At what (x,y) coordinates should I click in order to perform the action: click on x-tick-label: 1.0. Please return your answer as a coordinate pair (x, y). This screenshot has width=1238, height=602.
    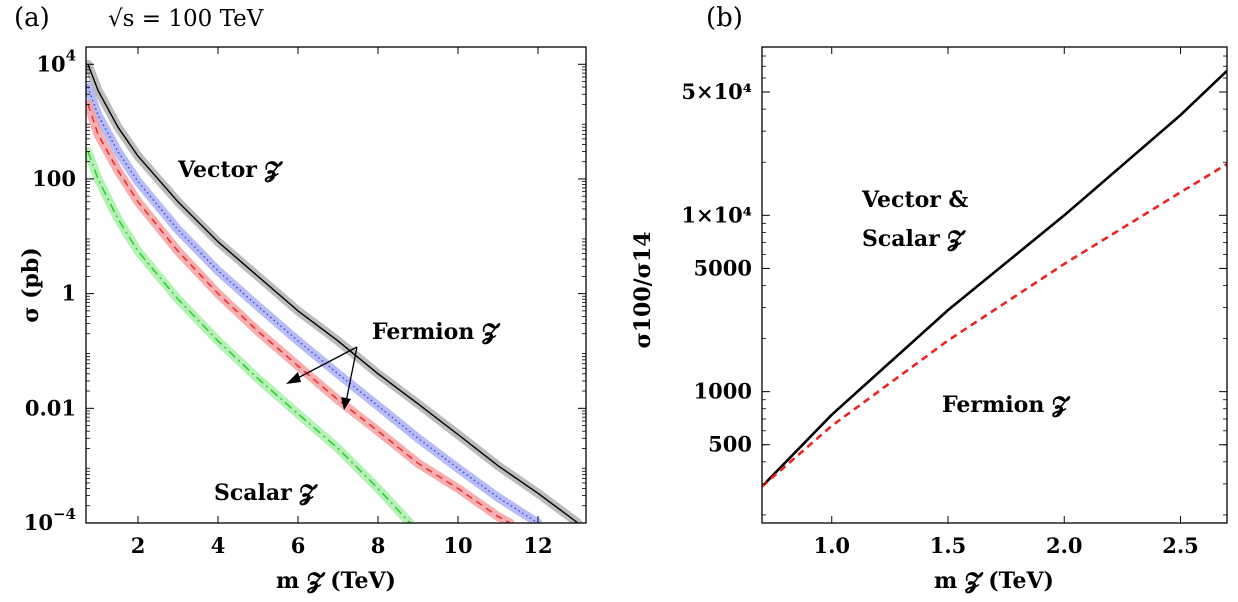
    Looking at the image, I should click on (831, 545).